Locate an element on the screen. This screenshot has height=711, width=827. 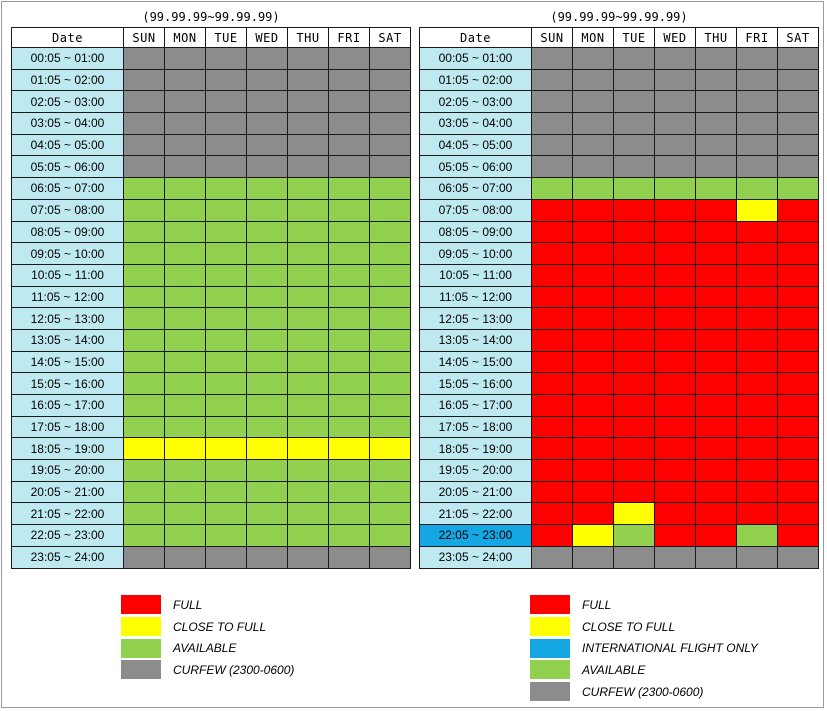
table-row: 06:05 ~ 07:00 is located at coordinates (619, 188).